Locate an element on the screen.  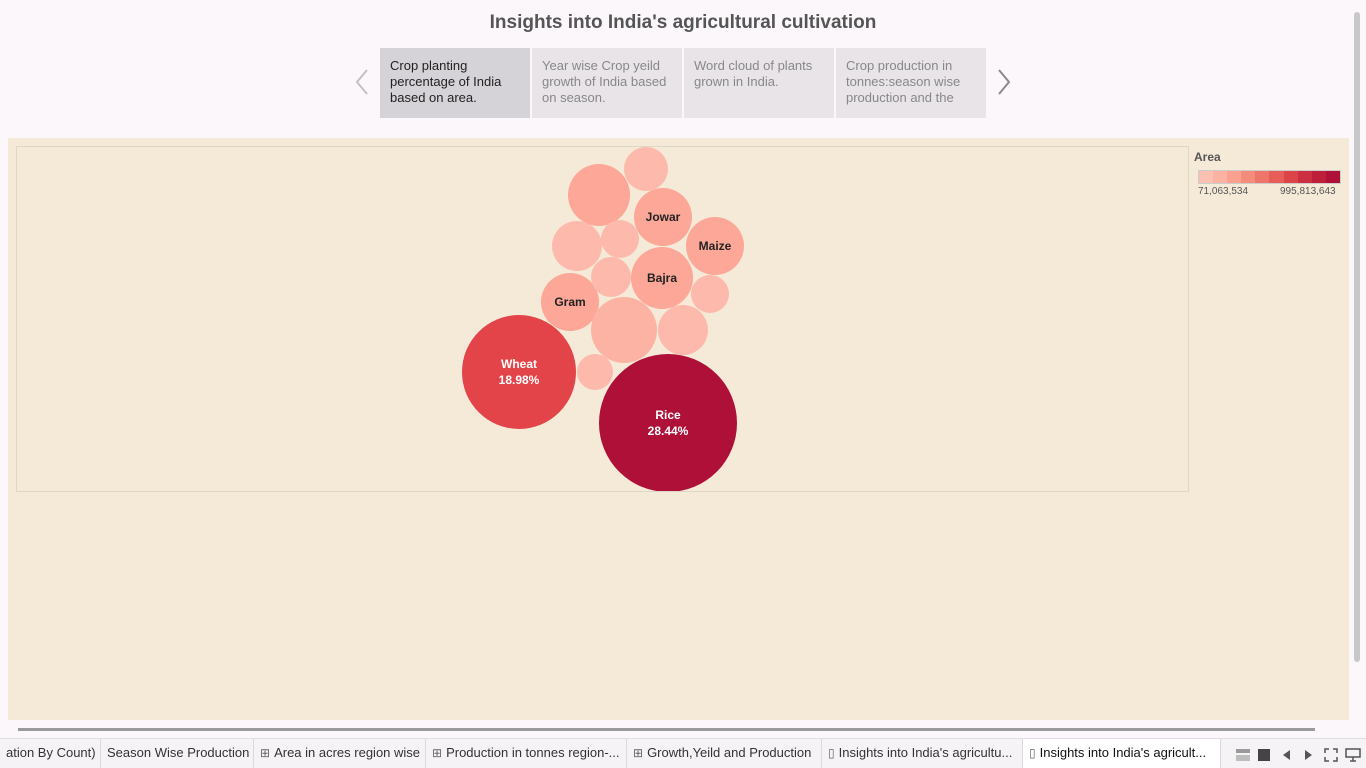
bubble-rice: Rice 28.44% is located at coordinates (668, 422).